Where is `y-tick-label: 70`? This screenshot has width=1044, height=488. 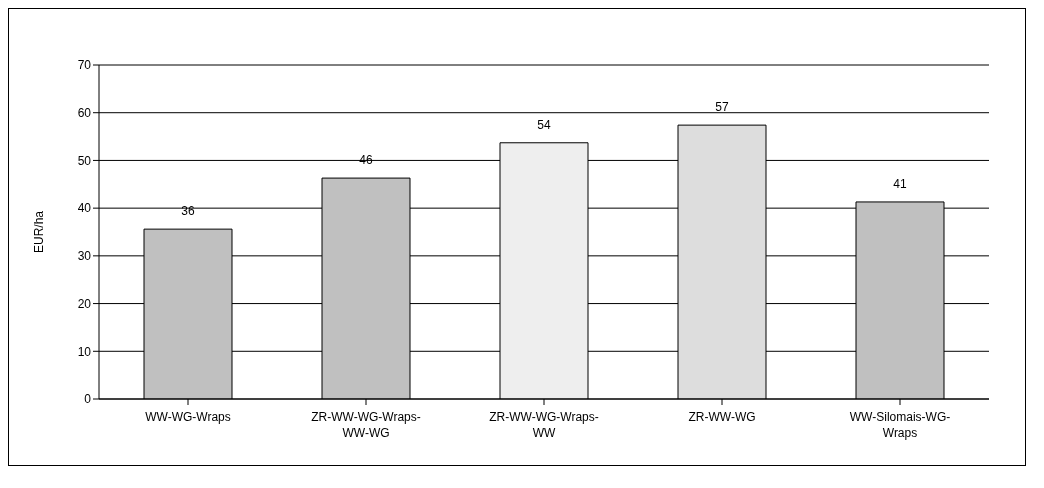
y-tick-label: 70 is located at coordinates (84, 65).